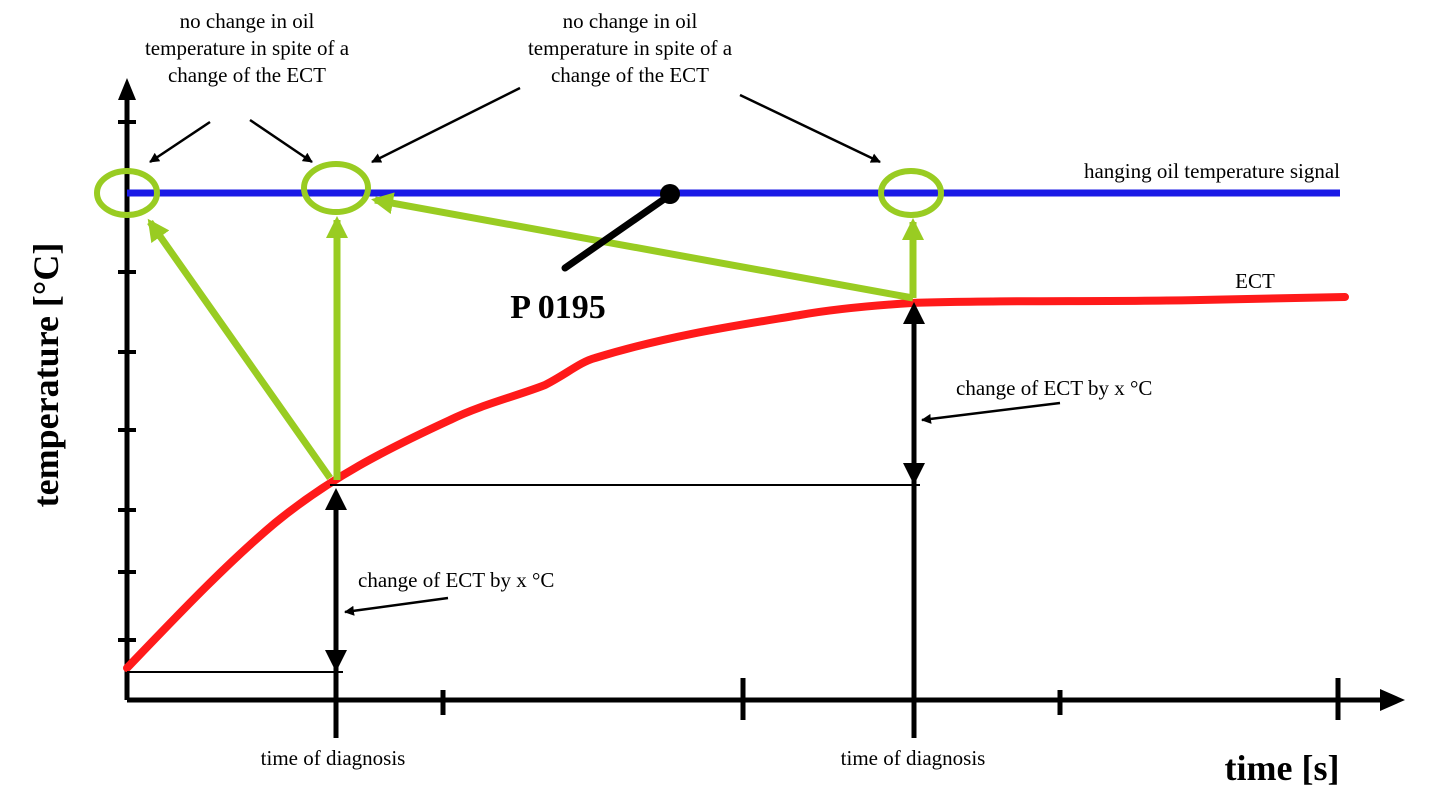  Describe the element at coordinates (1054, 388) in the screenshot. I see `change-second-text: change of ECT by x °C` at that location.